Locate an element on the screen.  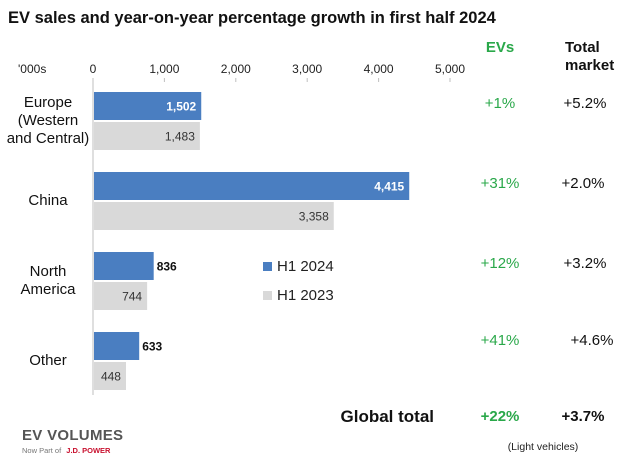
ev-growth-value: +41% is located at coordinates (500, 340).